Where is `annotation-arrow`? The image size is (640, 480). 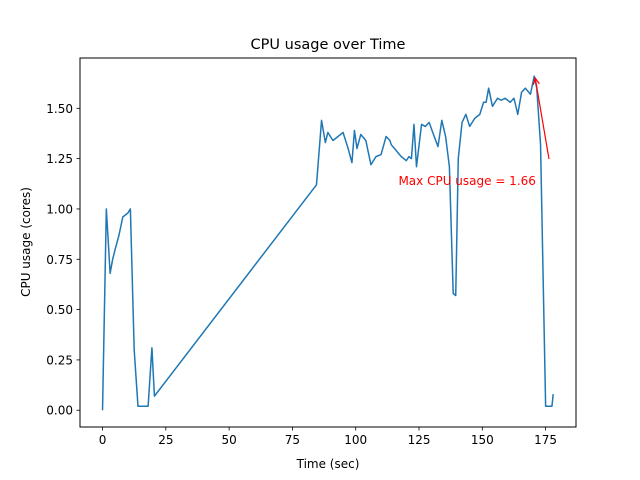
annotation-arrow is located at coordinates (542, 119).